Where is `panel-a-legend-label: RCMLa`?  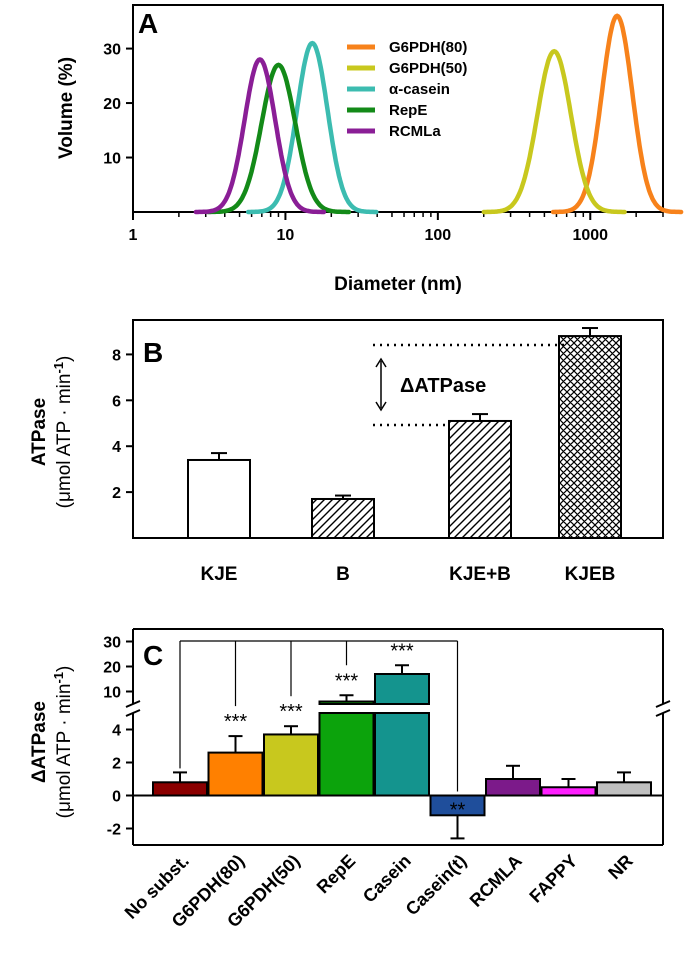 panel-a-legend-label: RCMLa is located at coordinates (415, 131).